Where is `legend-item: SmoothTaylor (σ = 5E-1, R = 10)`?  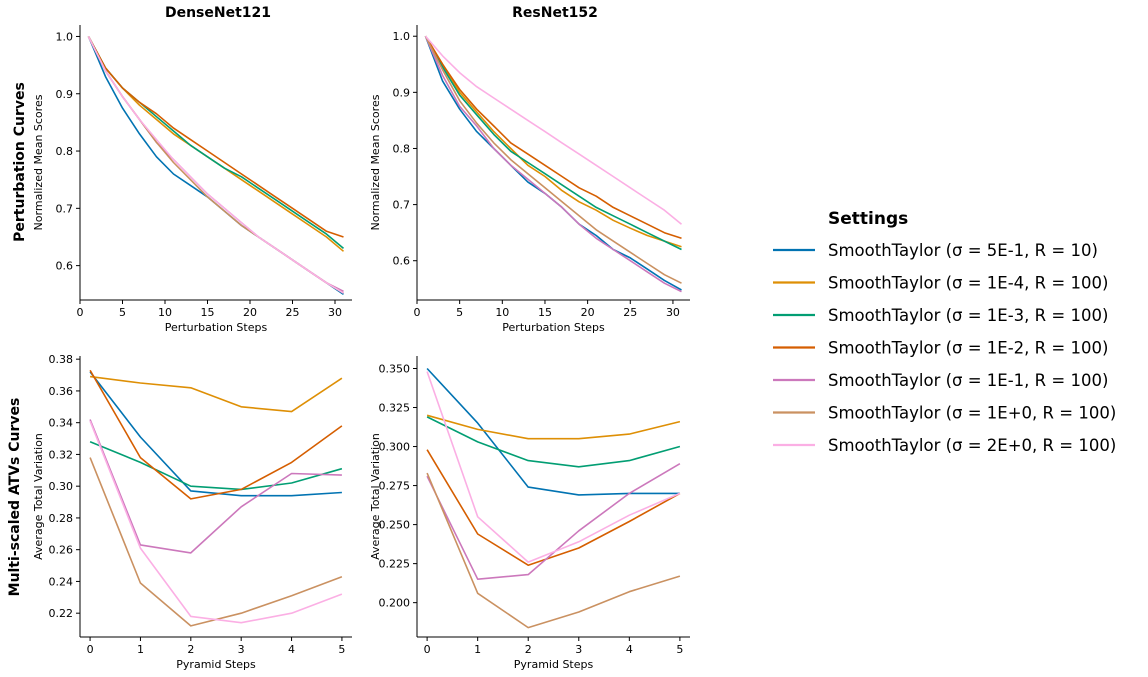 legend-item: SmoothTaylor (σ = 5E-1, R = 10) is located at coordinates (935, 250).